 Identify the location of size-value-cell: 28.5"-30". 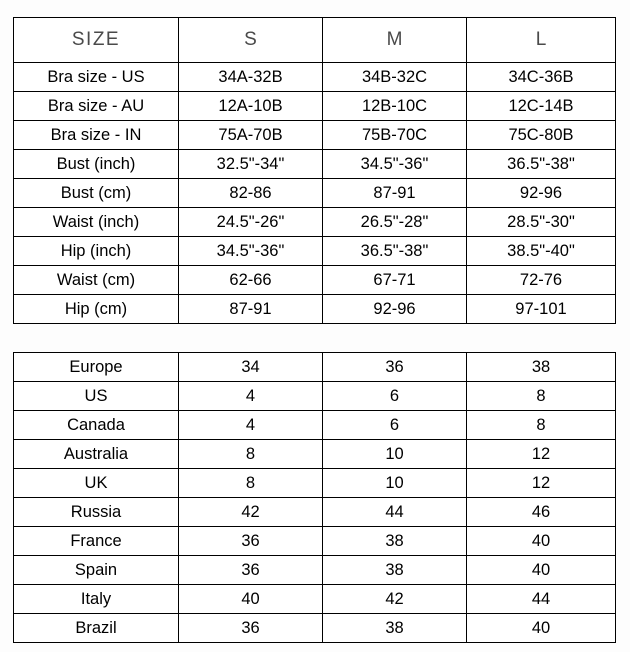
(541, 222).